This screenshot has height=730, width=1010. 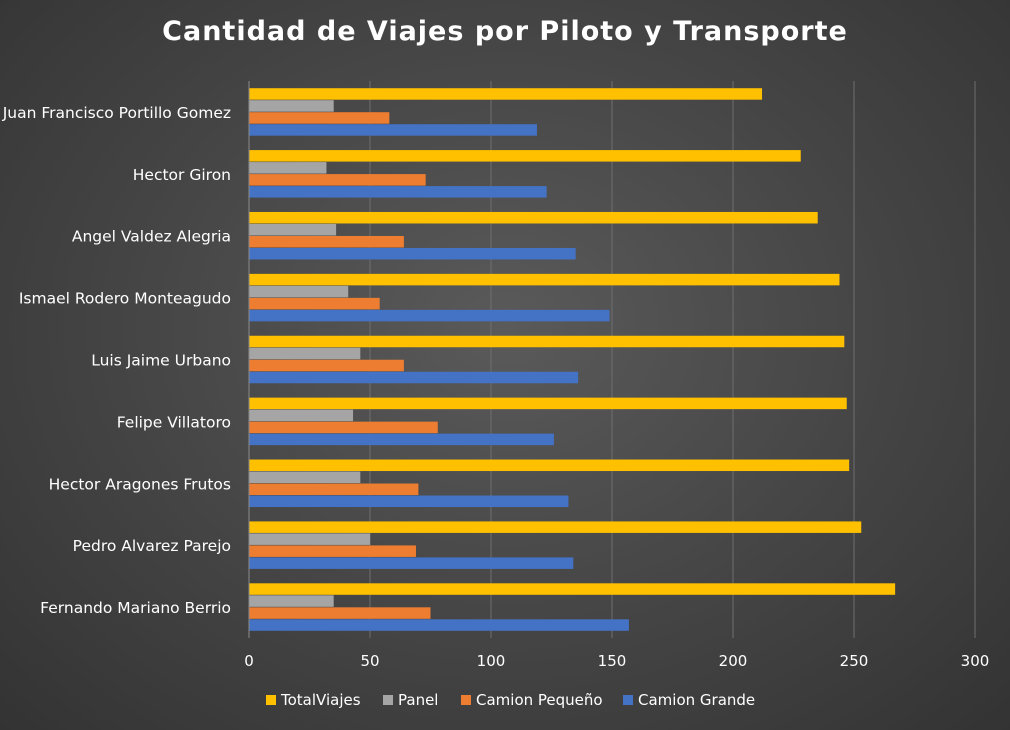 I want to click on category-label: Angel Valdez Alegria, so click(x=151, y=237).